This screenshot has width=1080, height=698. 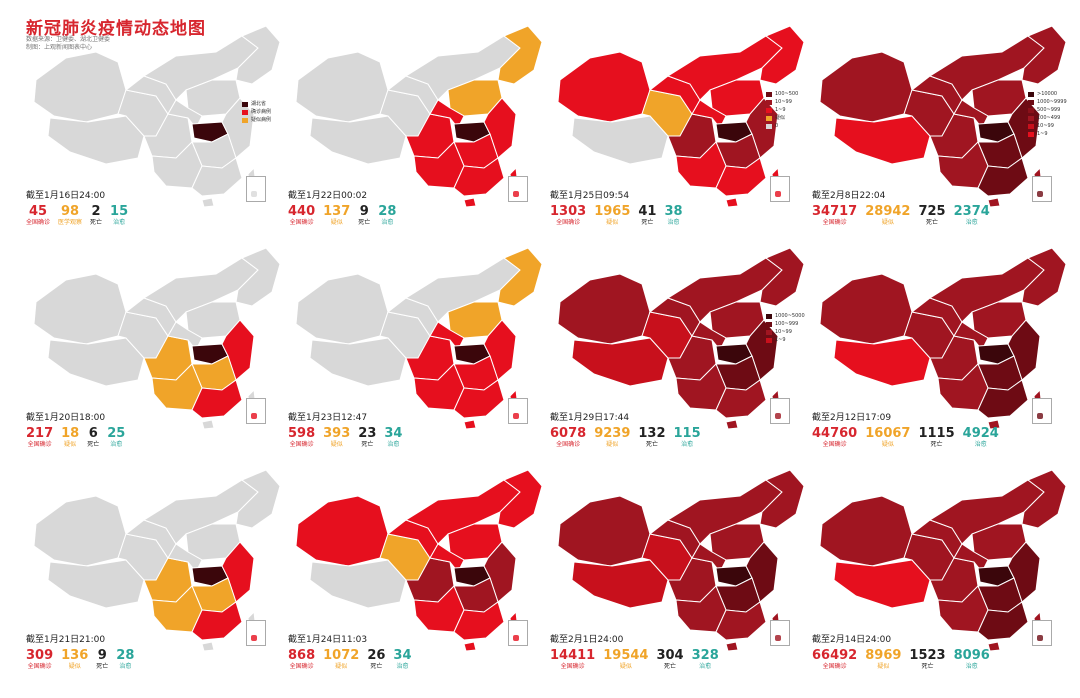 I want to click on stat-deaths-value: 6, so click(x=93, y=433).